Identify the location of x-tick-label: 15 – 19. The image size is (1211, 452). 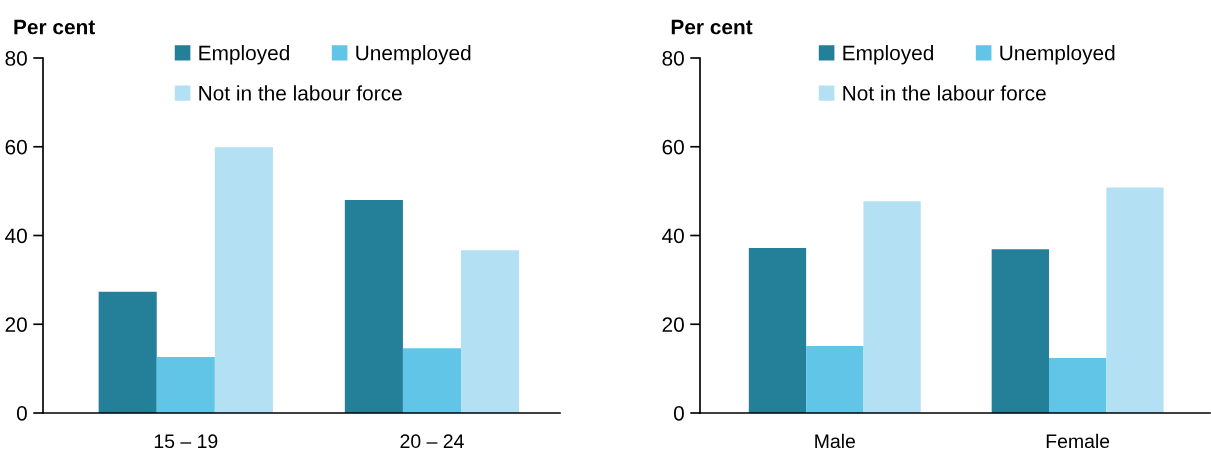
(186, 441).